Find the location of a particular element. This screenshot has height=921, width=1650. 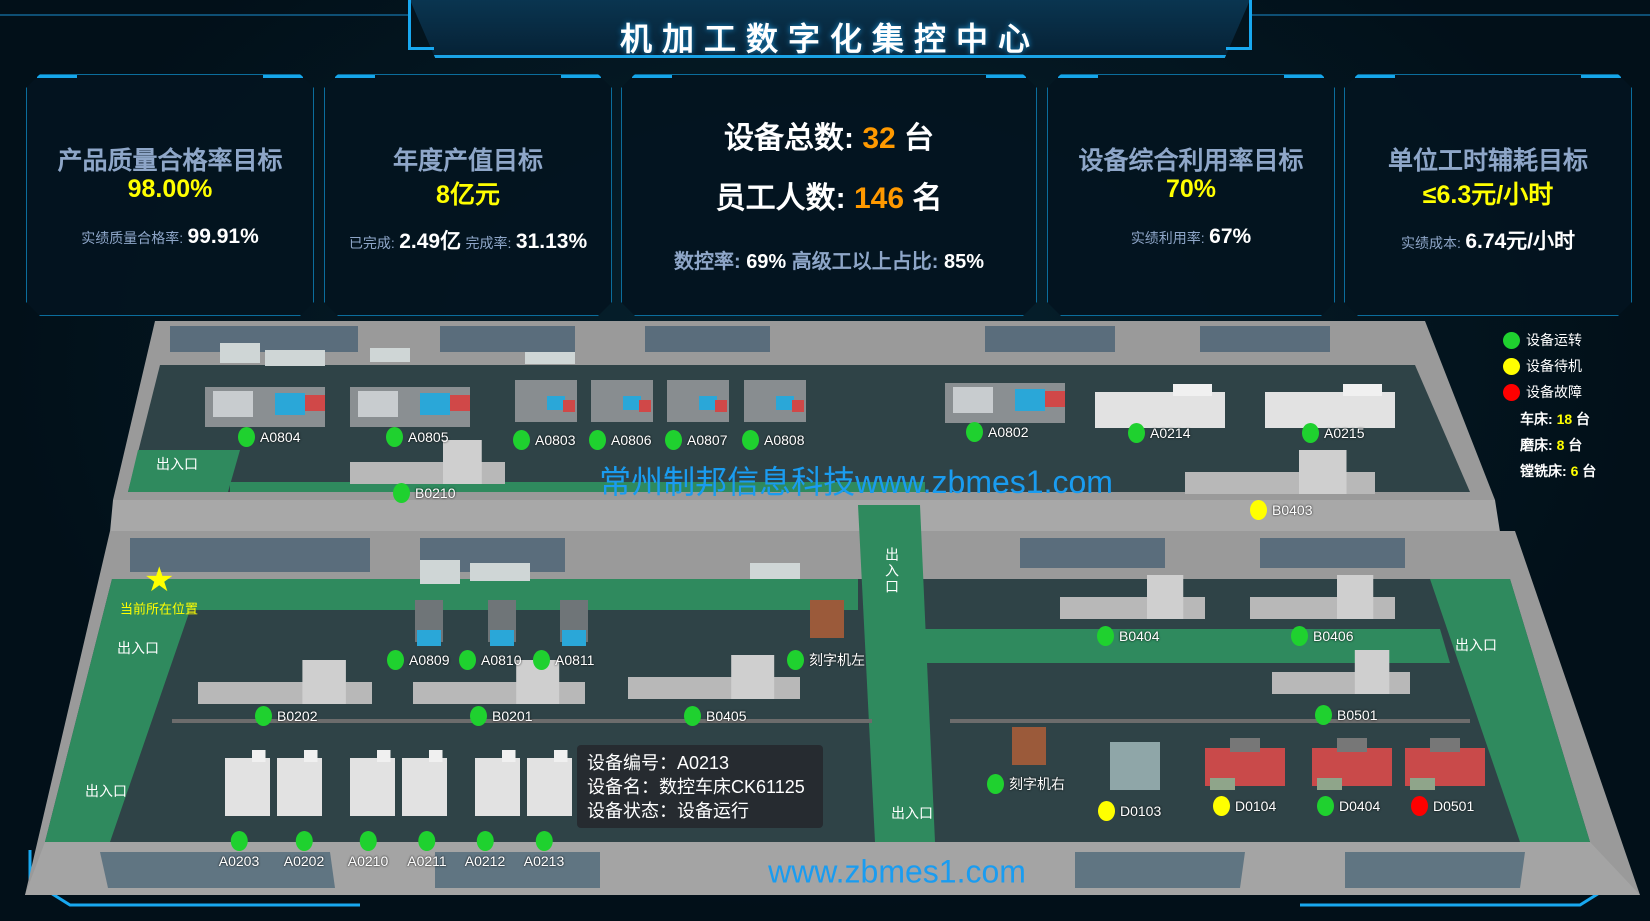

exit-label: 出入口 is located at coordinates (1476, 645).